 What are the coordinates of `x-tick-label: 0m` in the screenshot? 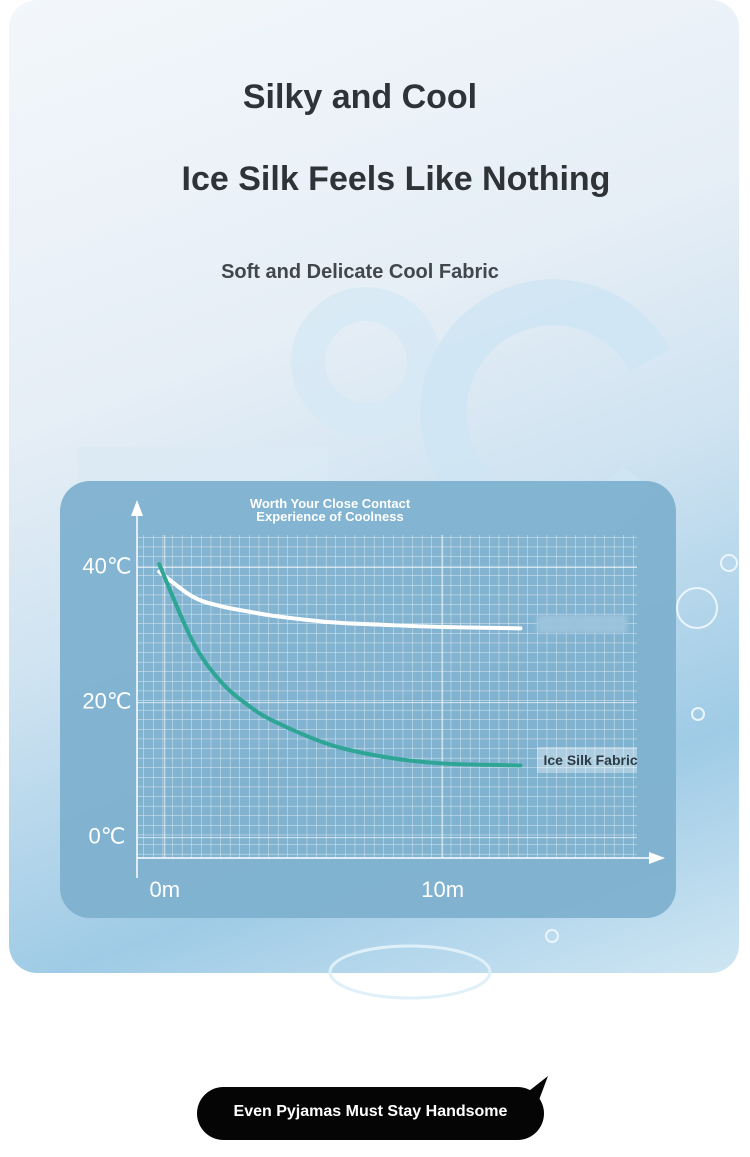 It's located at (165, 889).